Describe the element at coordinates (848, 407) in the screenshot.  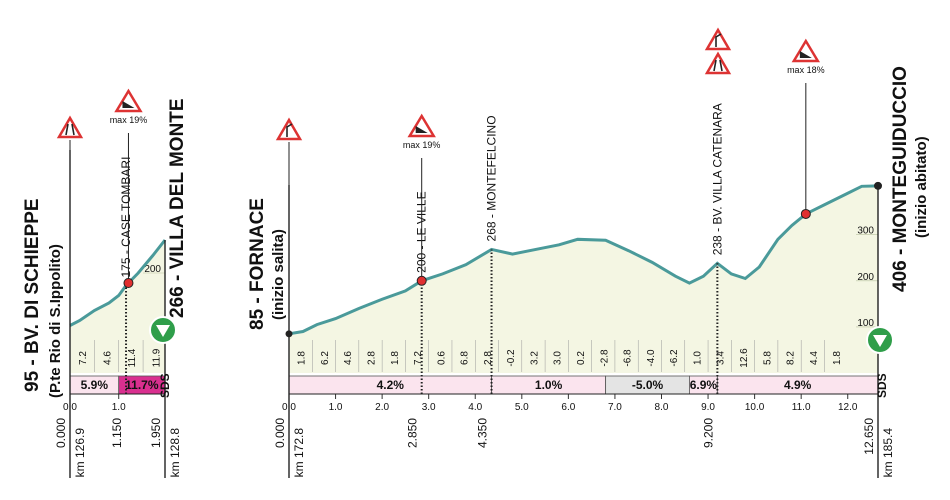
I see `x-tick-label: 12.0` at that location.